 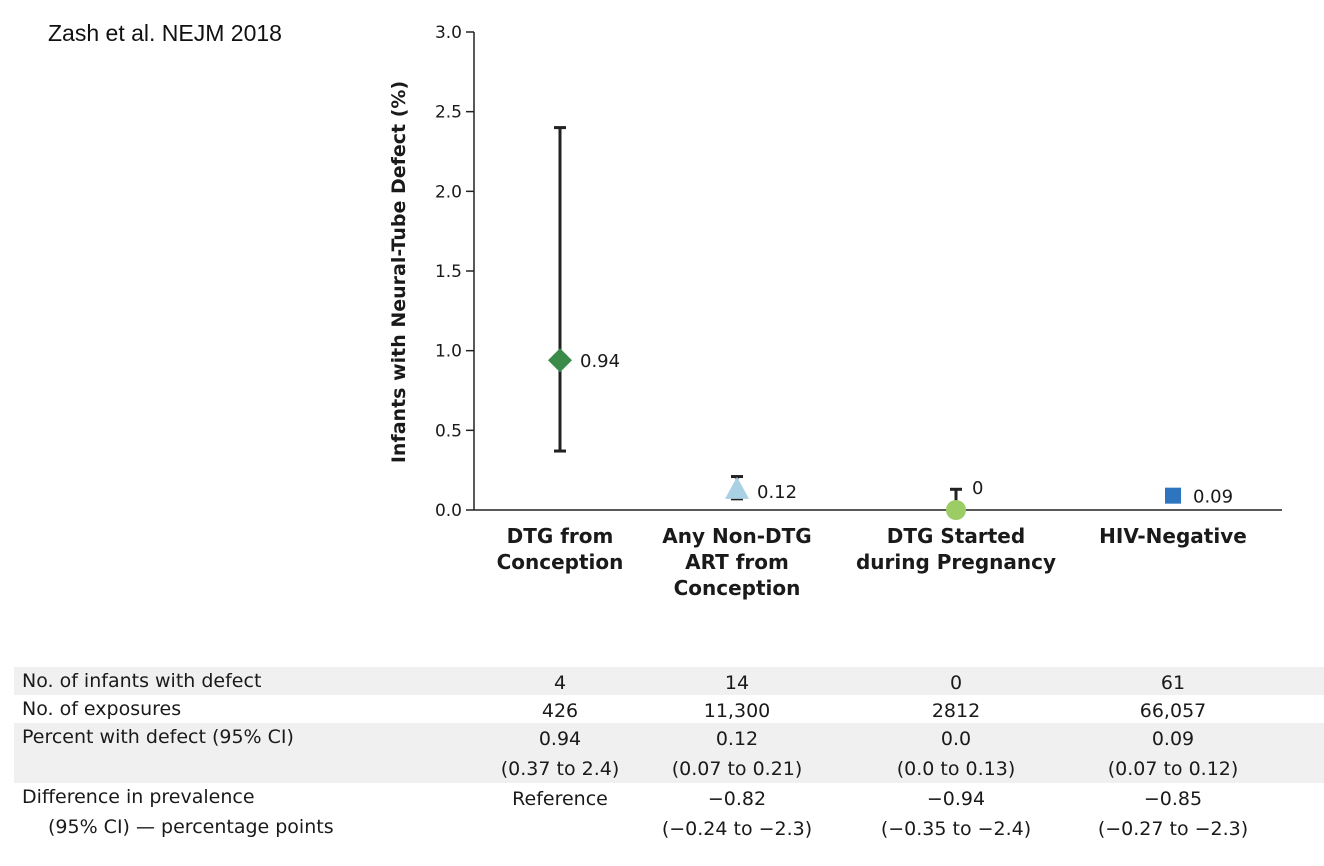 What do you see at coordinates (669, 681) in the screenshot?
I see `table-row: No. of infants with defect 4 14 0 61` at bounding box center [669, 681].